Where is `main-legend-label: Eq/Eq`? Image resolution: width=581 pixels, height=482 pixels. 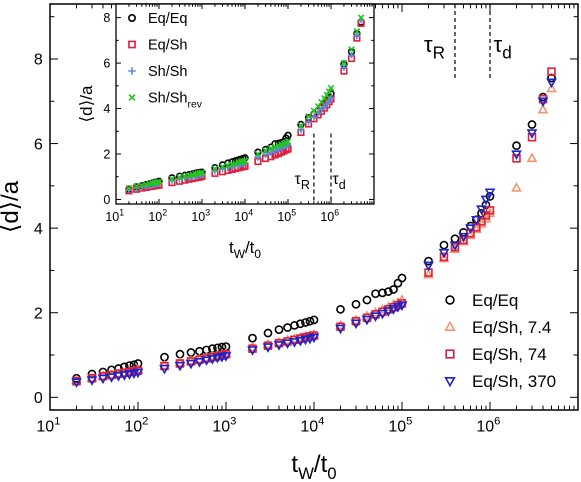
main-legend-label: Eq/Eq is located at coordinates (495, 300).